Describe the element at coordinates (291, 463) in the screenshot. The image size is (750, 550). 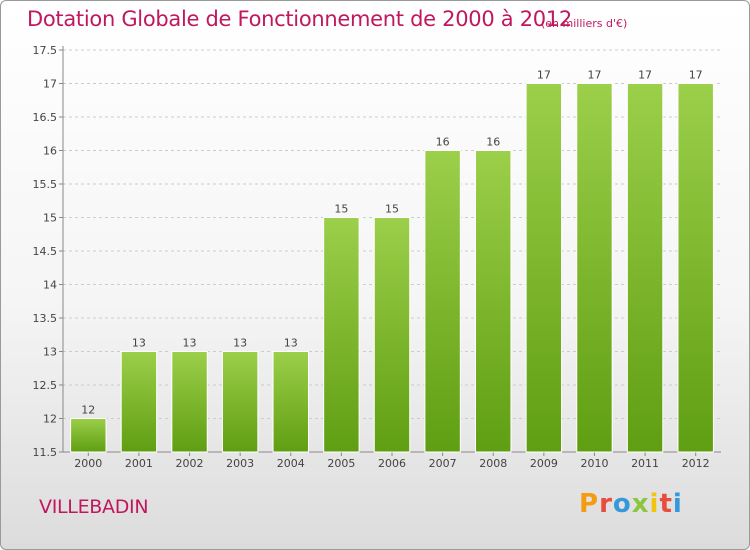
I see `x-tick-label: 2004` at that location.